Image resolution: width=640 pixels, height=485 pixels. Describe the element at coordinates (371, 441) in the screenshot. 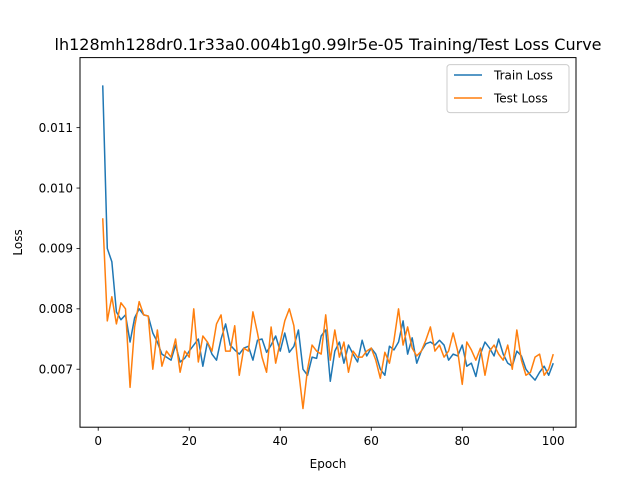

I see `x-tick-label: 60` at that location.